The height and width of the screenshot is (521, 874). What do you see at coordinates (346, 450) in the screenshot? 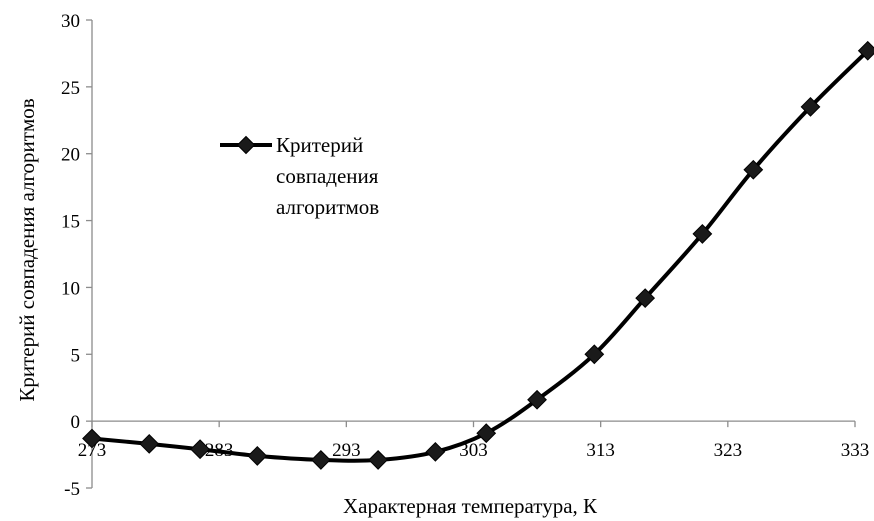
I see `x-tick-label: 293` at bounding box center [346, 450].